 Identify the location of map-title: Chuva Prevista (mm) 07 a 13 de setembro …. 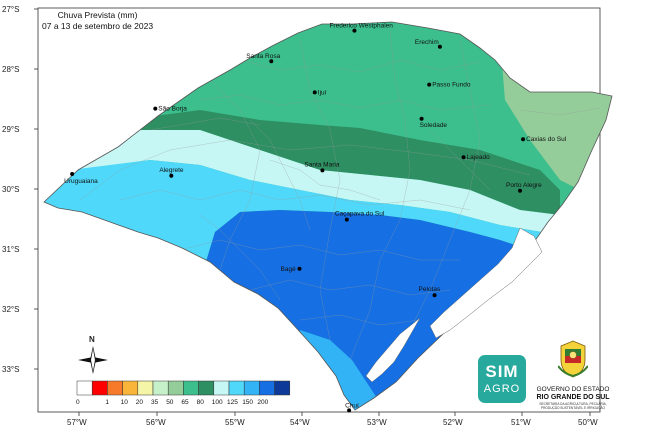
(97, 21).